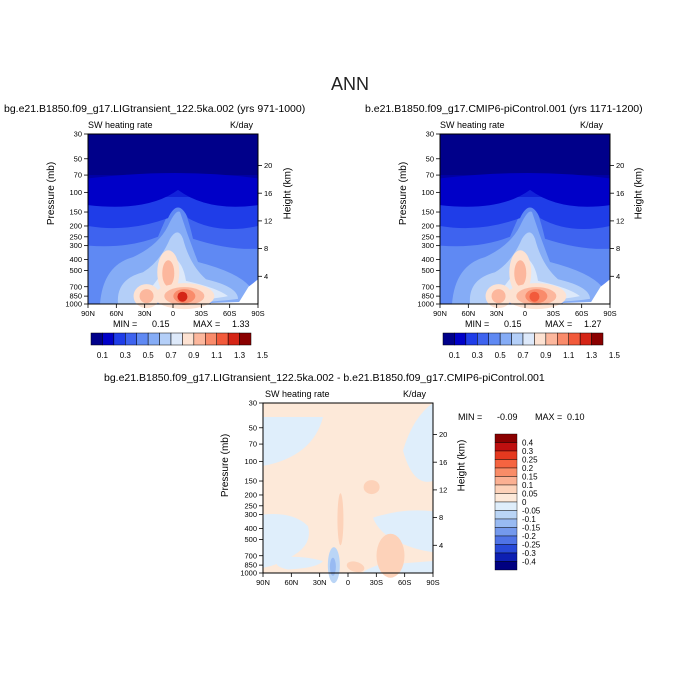  I want to click on pressure-tick-label: 500, so click(75, 270).